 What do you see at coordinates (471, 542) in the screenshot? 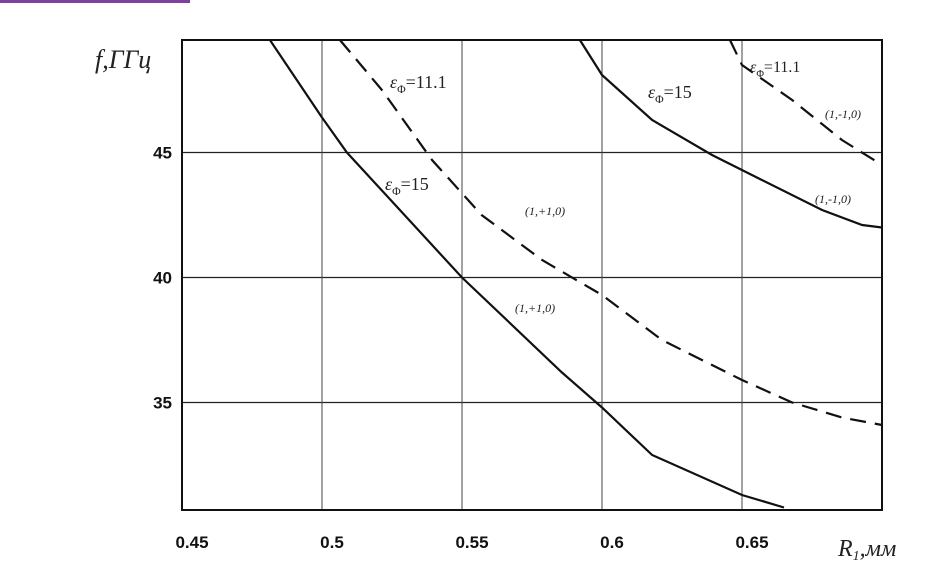
I see `x-tick-label: 0.55` at bounding box center [471, 542].